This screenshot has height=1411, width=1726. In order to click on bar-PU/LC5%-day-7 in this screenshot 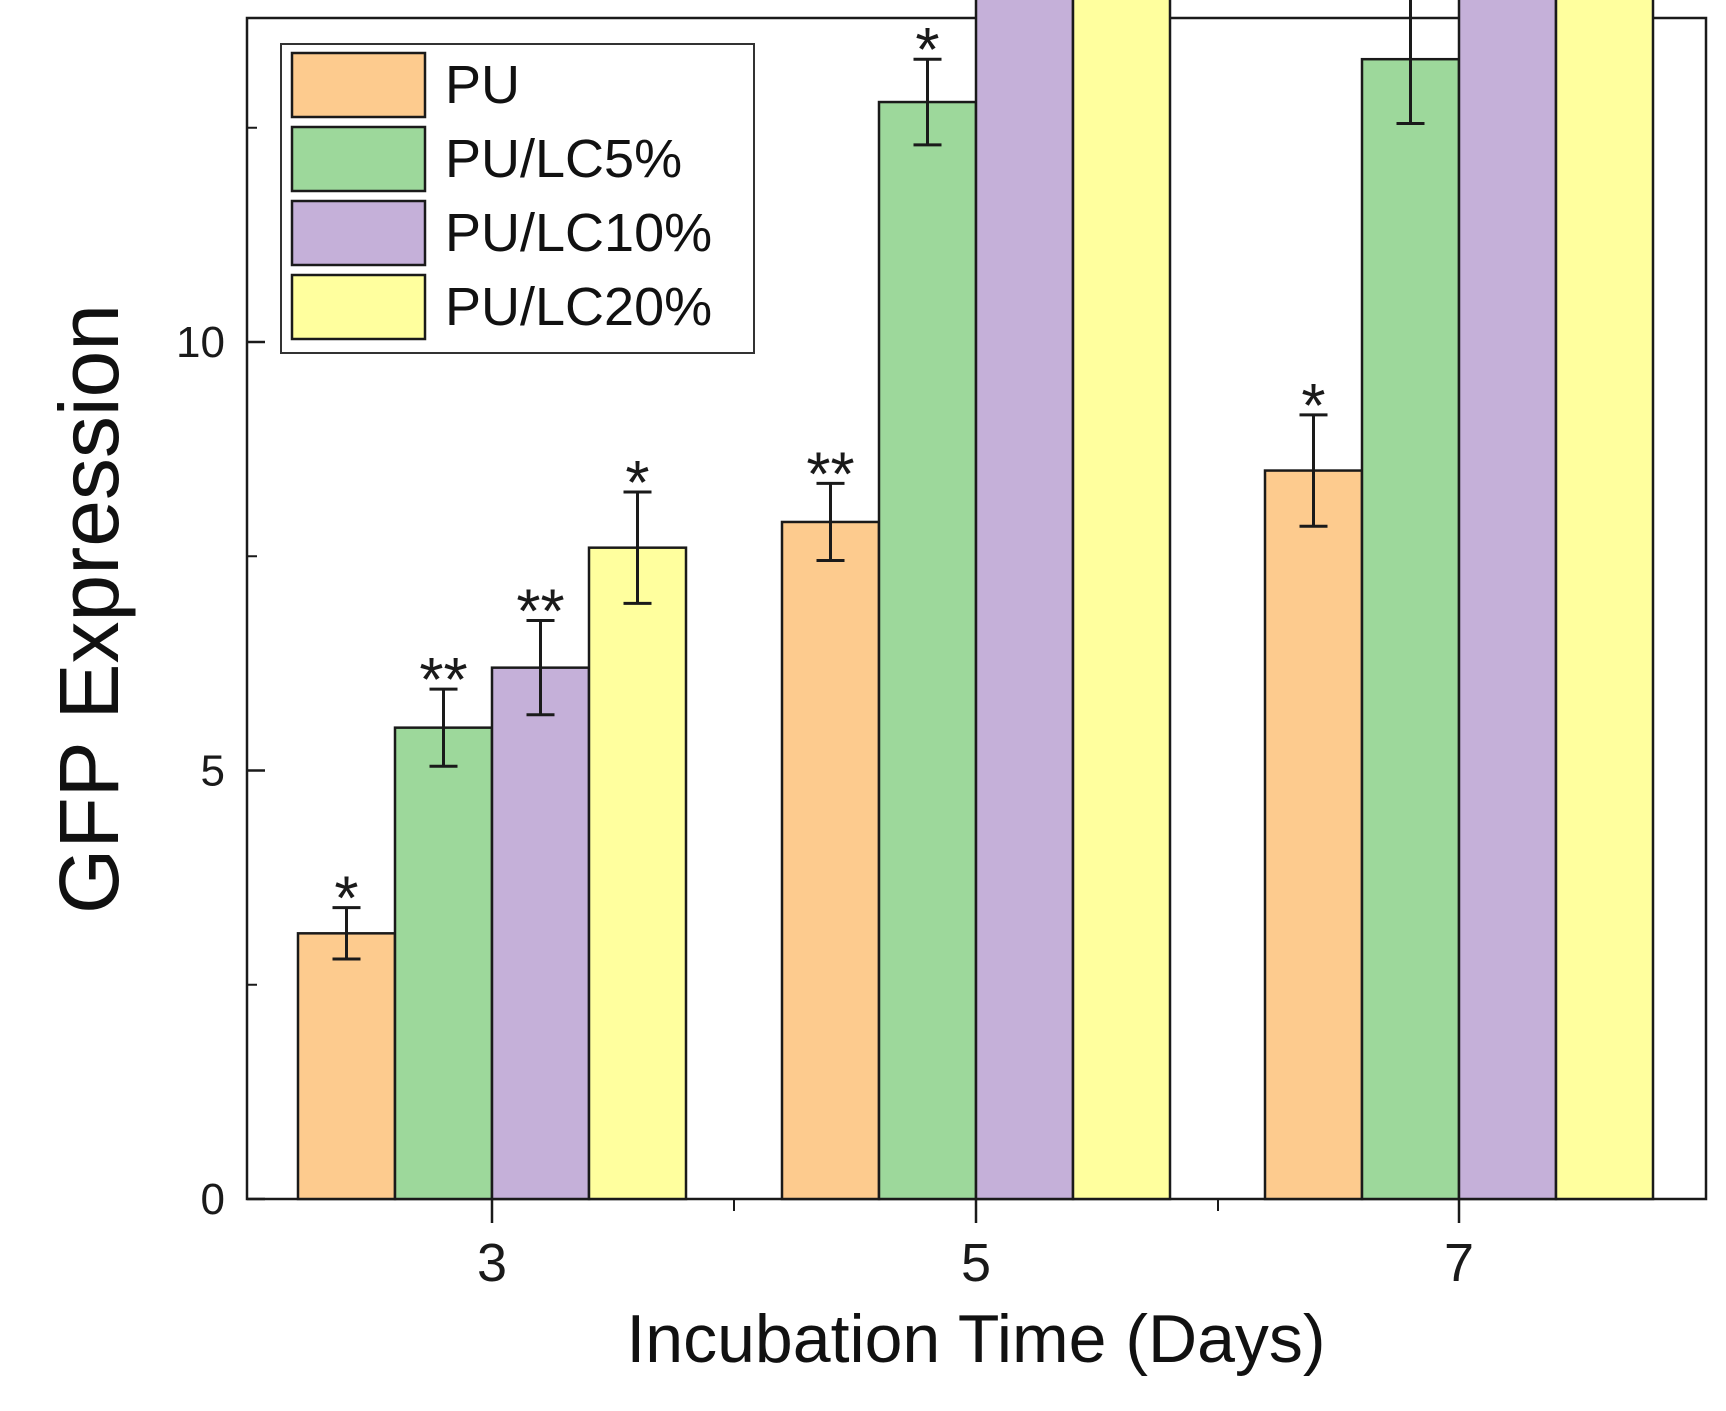, I will do `click(1410, 629)`.